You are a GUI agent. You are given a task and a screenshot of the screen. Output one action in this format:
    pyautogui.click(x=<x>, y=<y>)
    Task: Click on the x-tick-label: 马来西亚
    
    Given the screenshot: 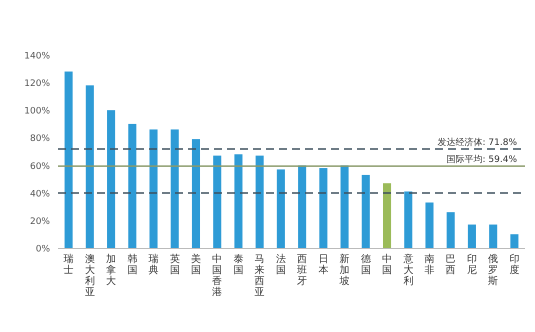 What is the action you would take?
    pyautogui.click(x=259, y=276)
    